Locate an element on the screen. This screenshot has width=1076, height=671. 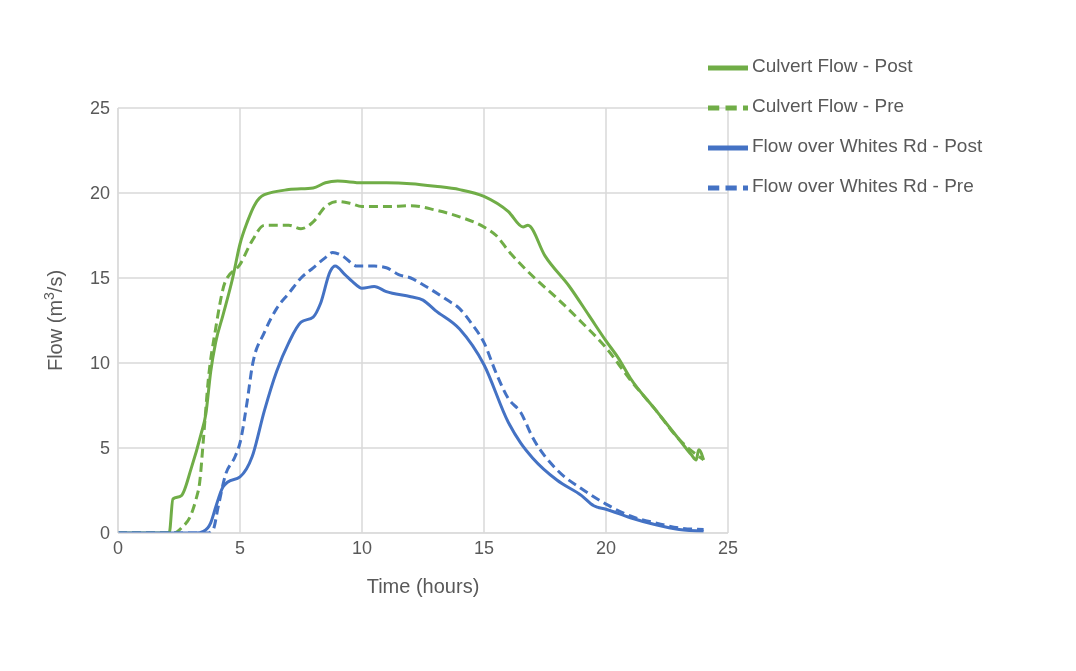
y-tick-label: 0 is located at coordinates (104, 533).